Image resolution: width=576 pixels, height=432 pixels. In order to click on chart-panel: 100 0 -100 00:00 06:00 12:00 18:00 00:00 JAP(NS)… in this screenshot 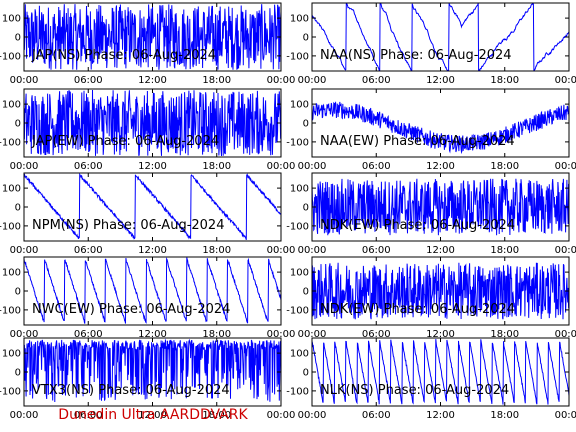, I will do `click(148, 44)`.